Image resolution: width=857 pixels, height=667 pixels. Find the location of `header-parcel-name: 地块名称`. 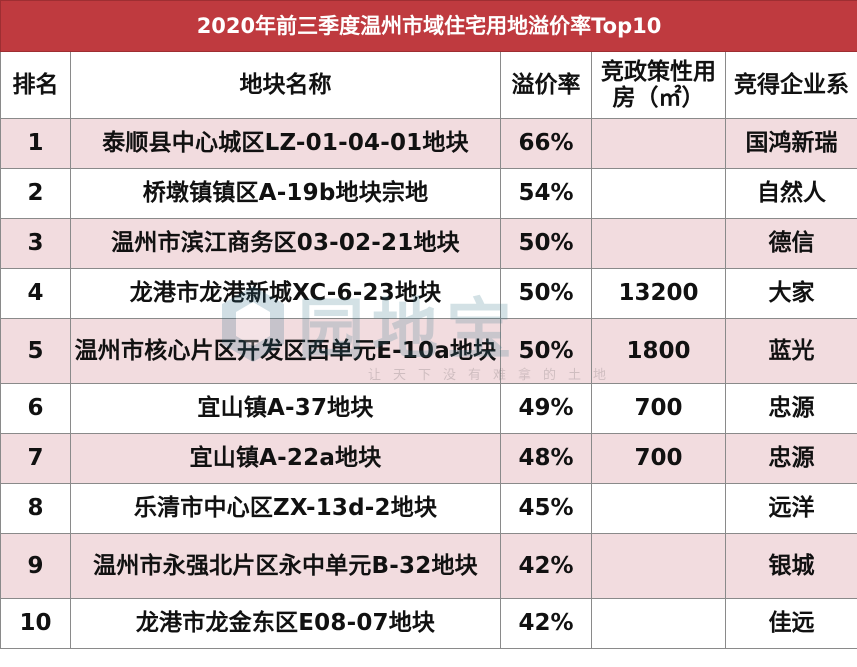

header-parcel-name: 地块名称 is located at coordinates (285, 85).